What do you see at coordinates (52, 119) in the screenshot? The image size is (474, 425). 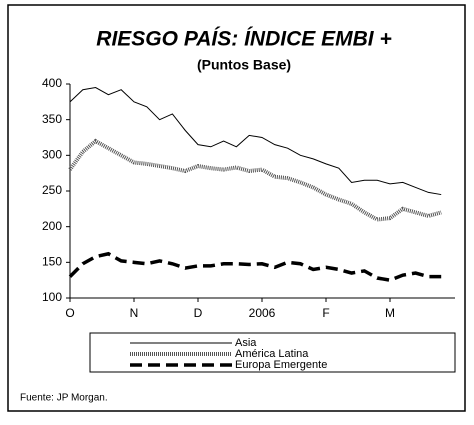 I see `y-tick-label: 350` at bounding box center [52, 119].